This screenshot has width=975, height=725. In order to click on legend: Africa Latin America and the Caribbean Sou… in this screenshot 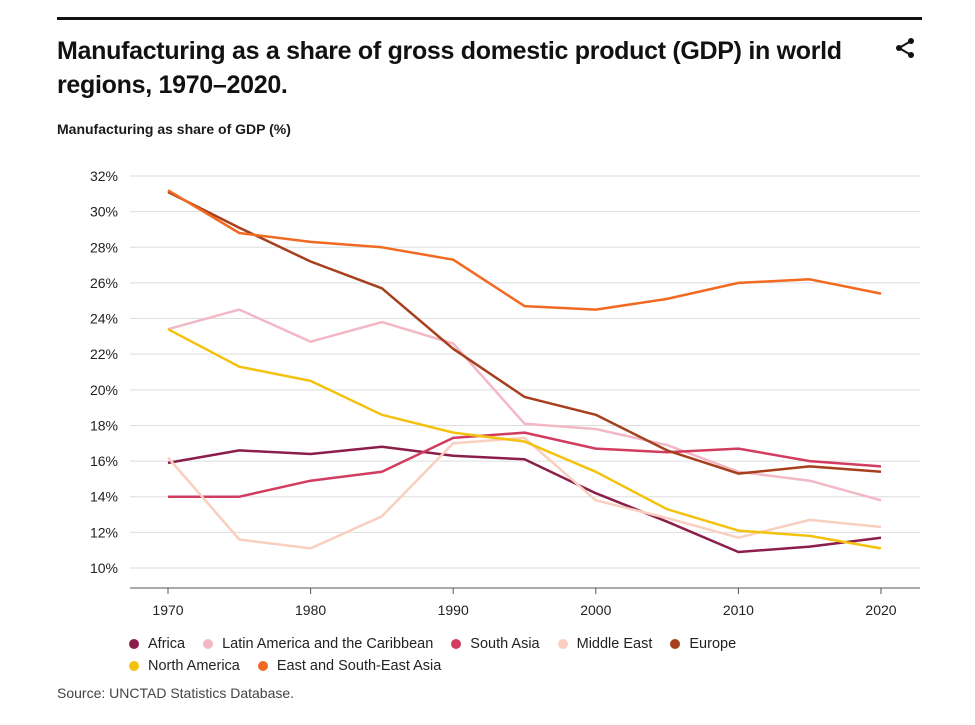, I will do `click(529, 655)`.